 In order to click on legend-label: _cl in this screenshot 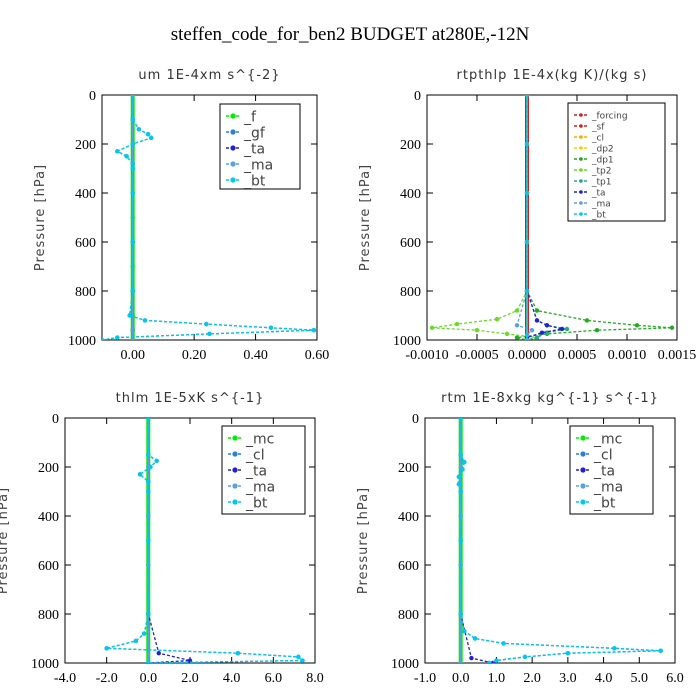, I will do `click(255, 455)`.